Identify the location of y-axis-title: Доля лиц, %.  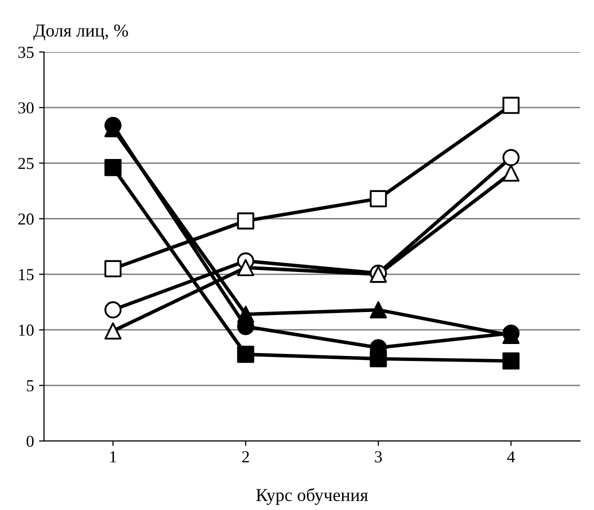
(80, 32).